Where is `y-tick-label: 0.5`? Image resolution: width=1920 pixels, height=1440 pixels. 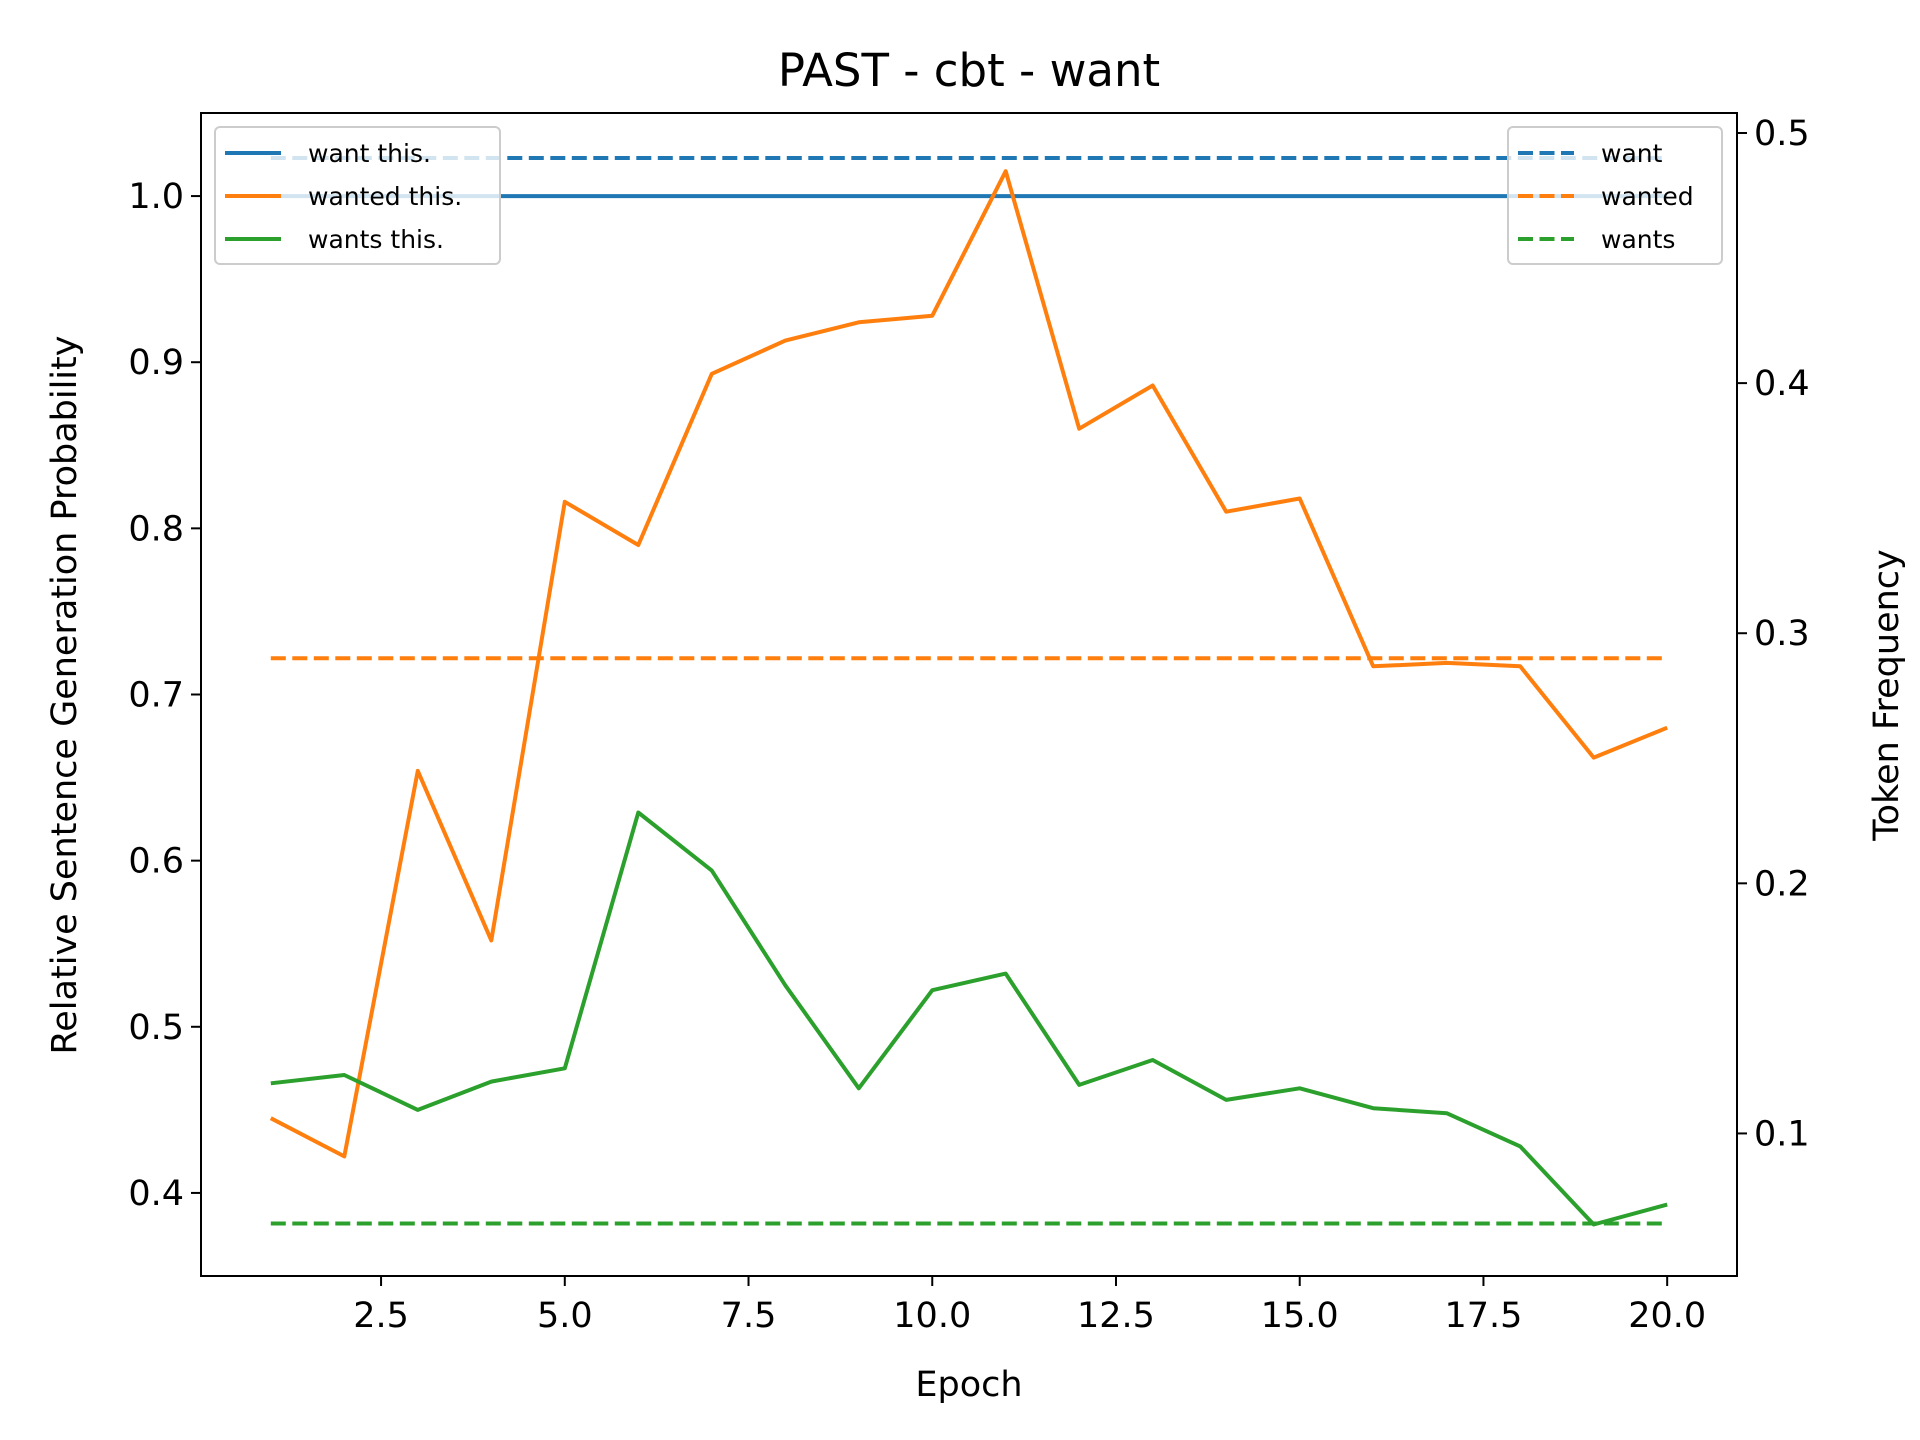 y-tick-label: 0.5 is located at coordinates (156, 1028).